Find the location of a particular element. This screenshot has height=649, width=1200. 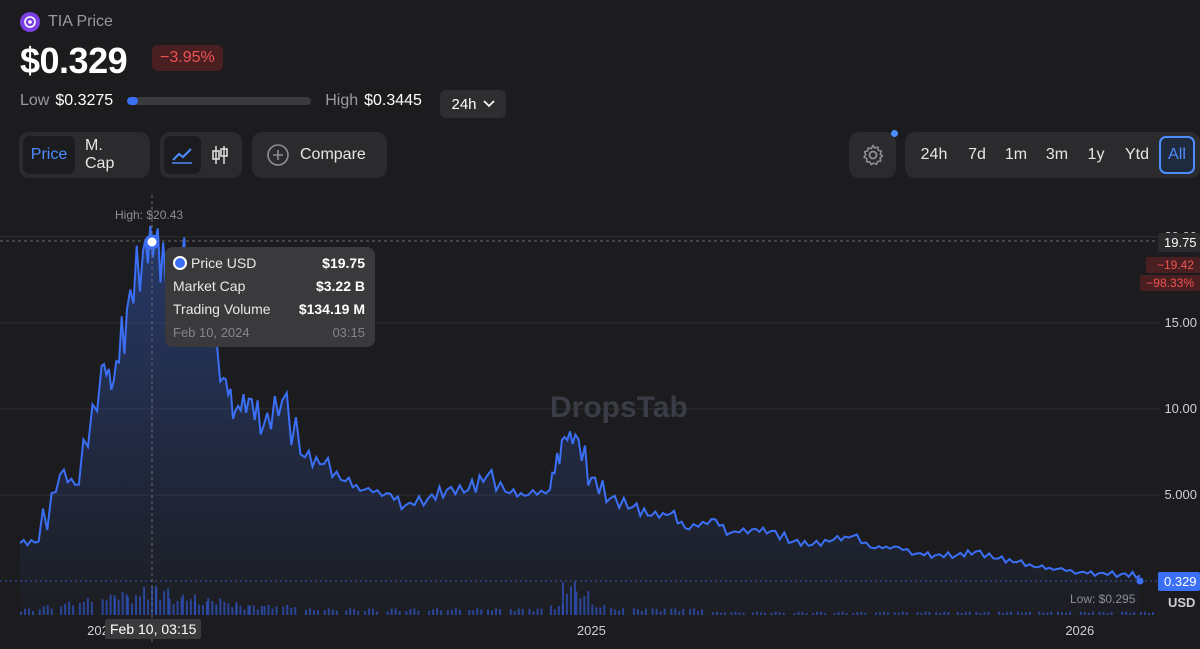

current-price-tag: 0.329 is located at coordinates (1179, 581).